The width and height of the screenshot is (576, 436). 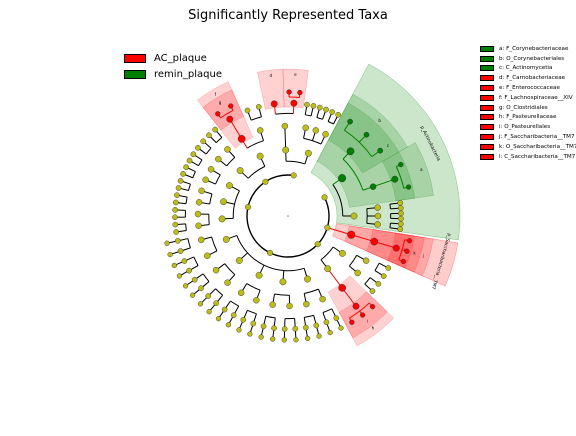 What do you see at coordinates (537, 137) in the screenshot?
I see `key-label-j: j: F_Saccharibacteria__TM7` at bounding box center [537, 137].